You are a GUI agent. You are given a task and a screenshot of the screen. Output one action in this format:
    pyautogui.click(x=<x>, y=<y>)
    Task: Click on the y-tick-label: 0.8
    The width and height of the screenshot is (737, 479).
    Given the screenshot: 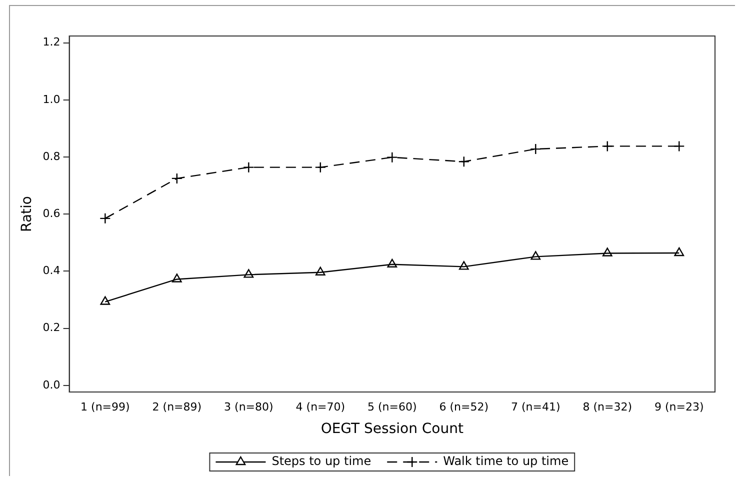 What is the action you would take?
    pyautogui.click(x=51, y=156)
    